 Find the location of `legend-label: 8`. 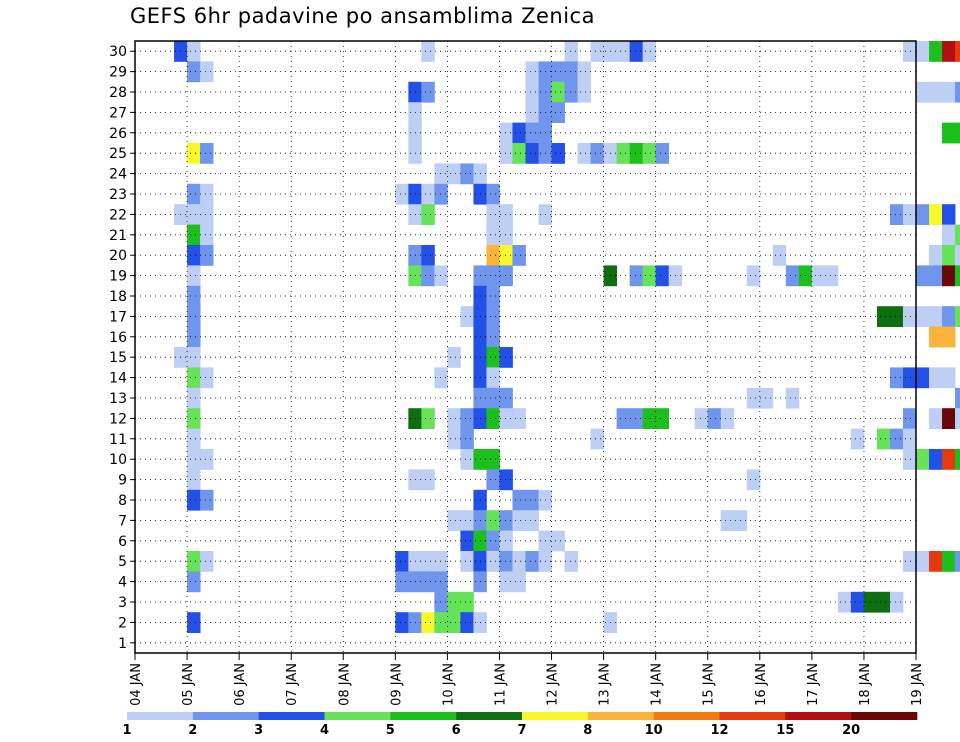

legend-label: 8 is located at coordinates (587, 730).